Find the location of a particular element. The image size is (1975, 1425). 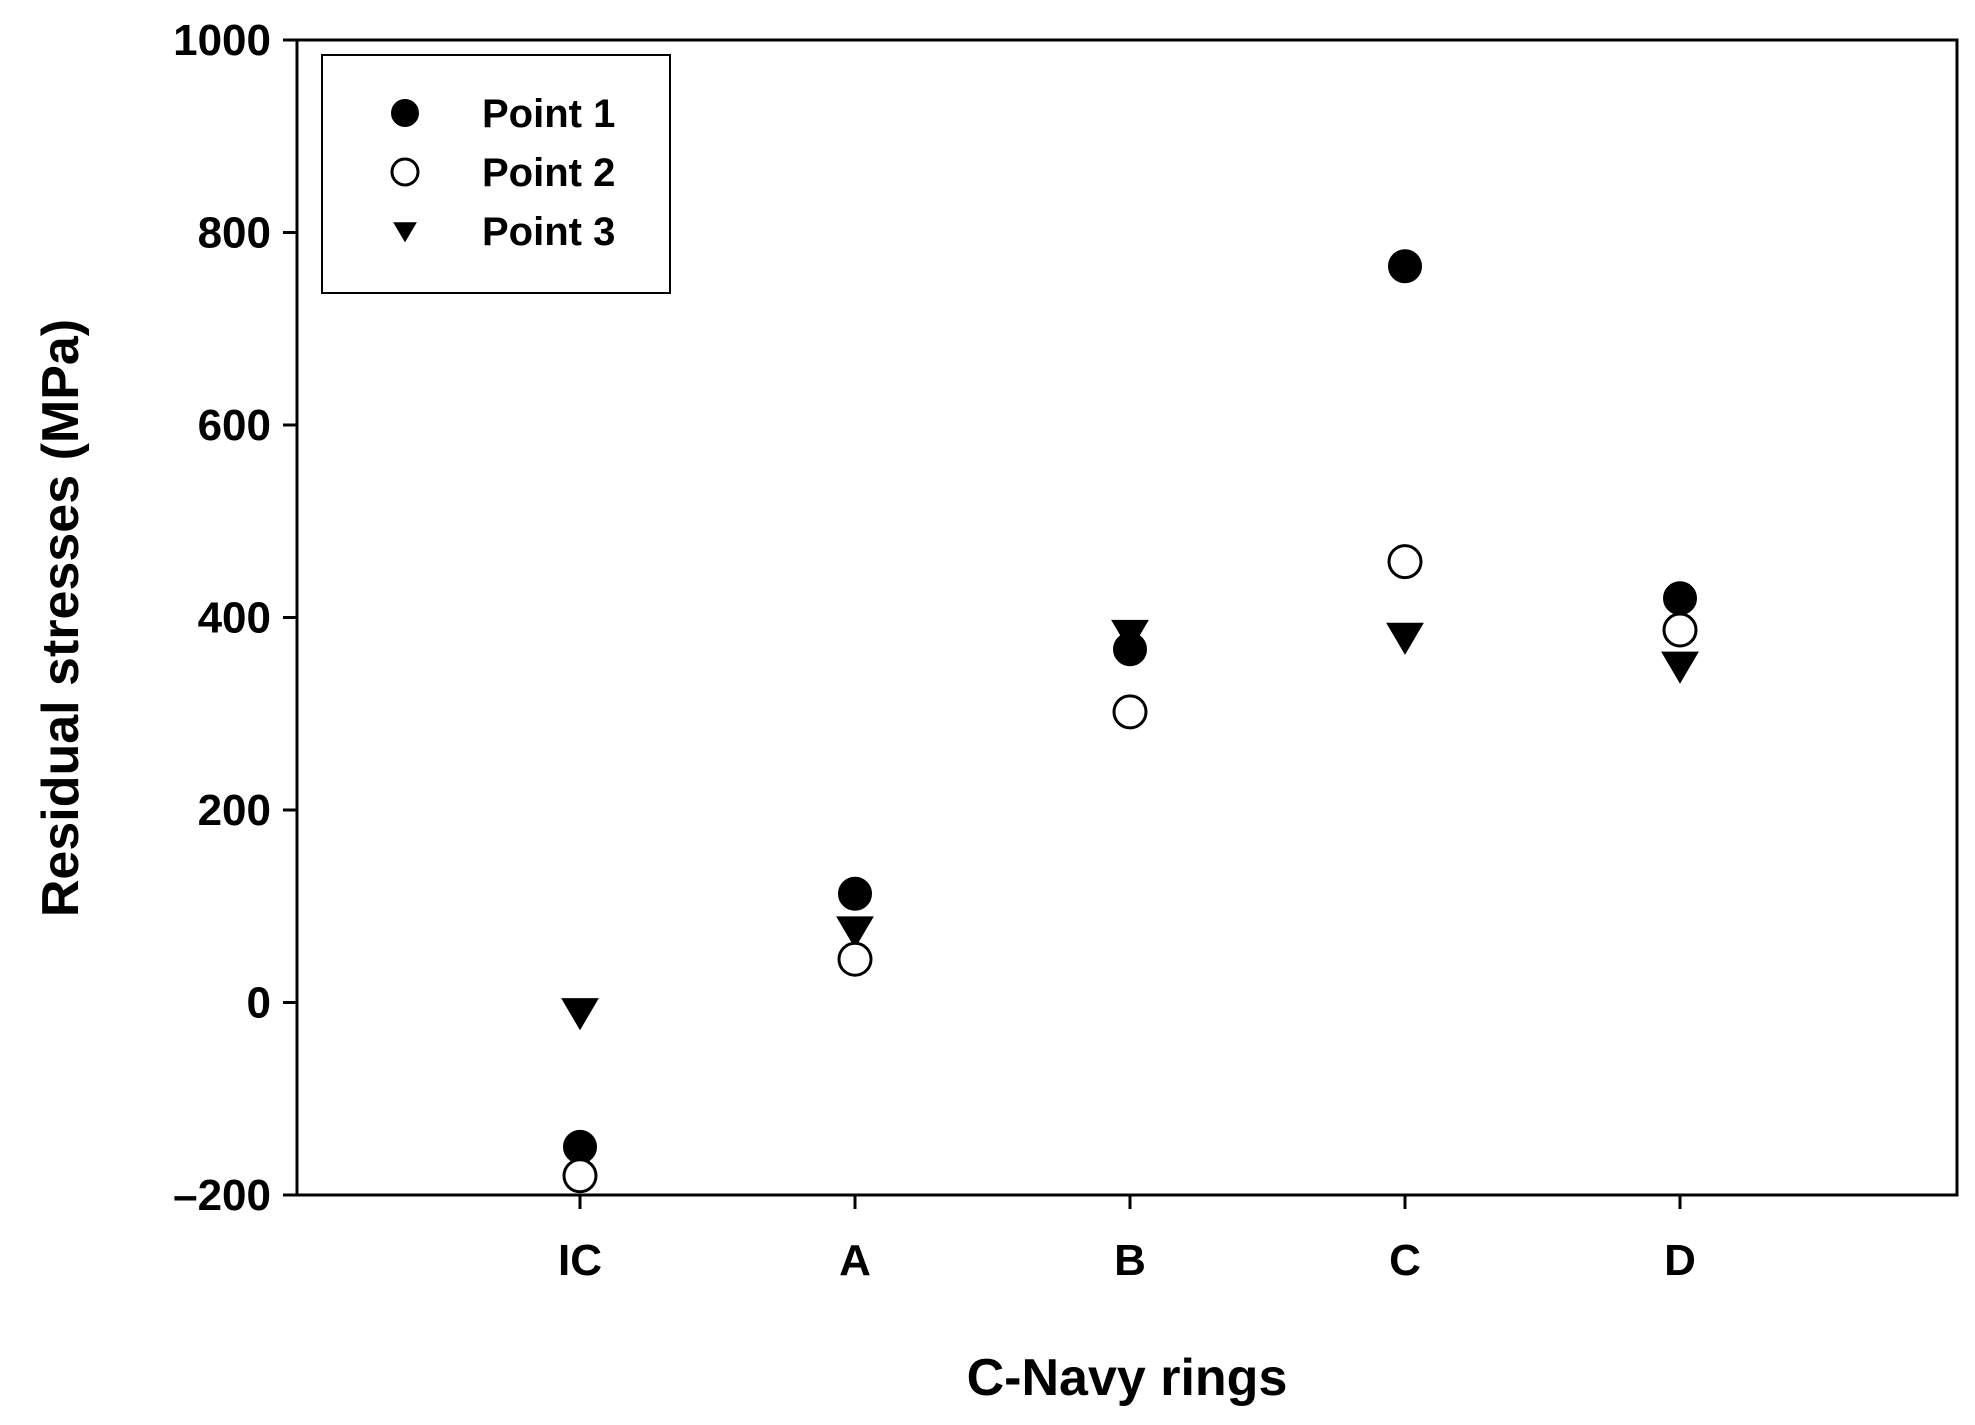

x-axis: IC A B C D is located at coordinates (1127, 1240).